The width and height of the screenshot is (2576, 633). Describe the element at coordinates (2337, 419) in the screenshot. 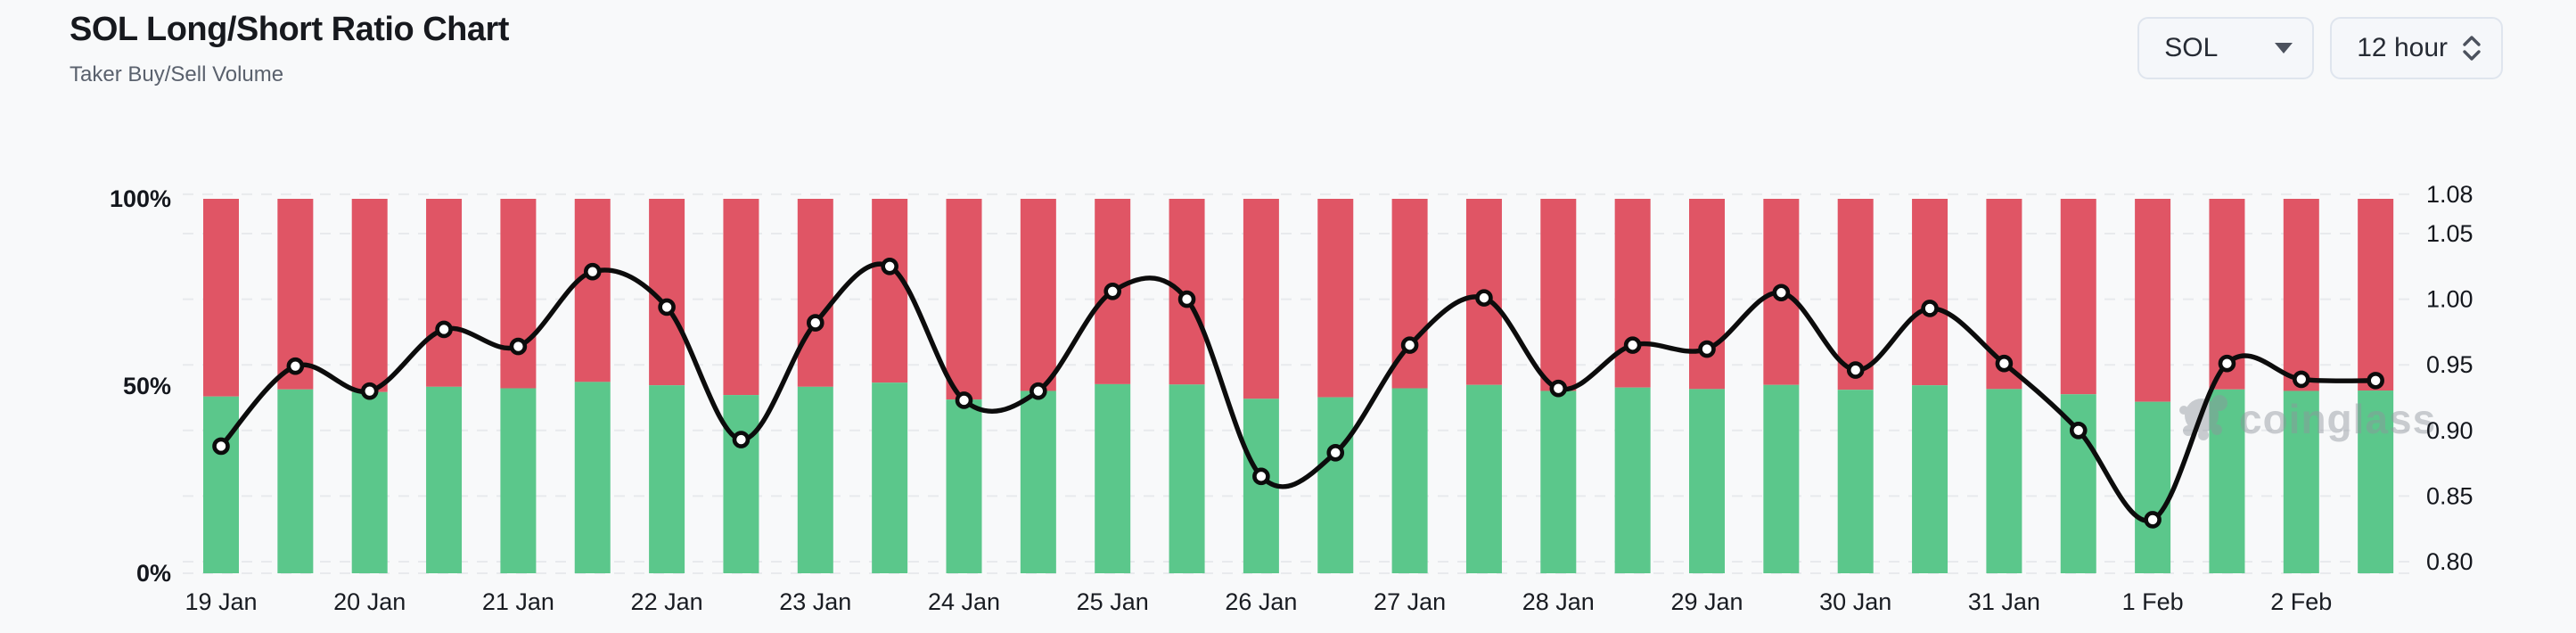

I see `watermark-text: coinglass` at that location.